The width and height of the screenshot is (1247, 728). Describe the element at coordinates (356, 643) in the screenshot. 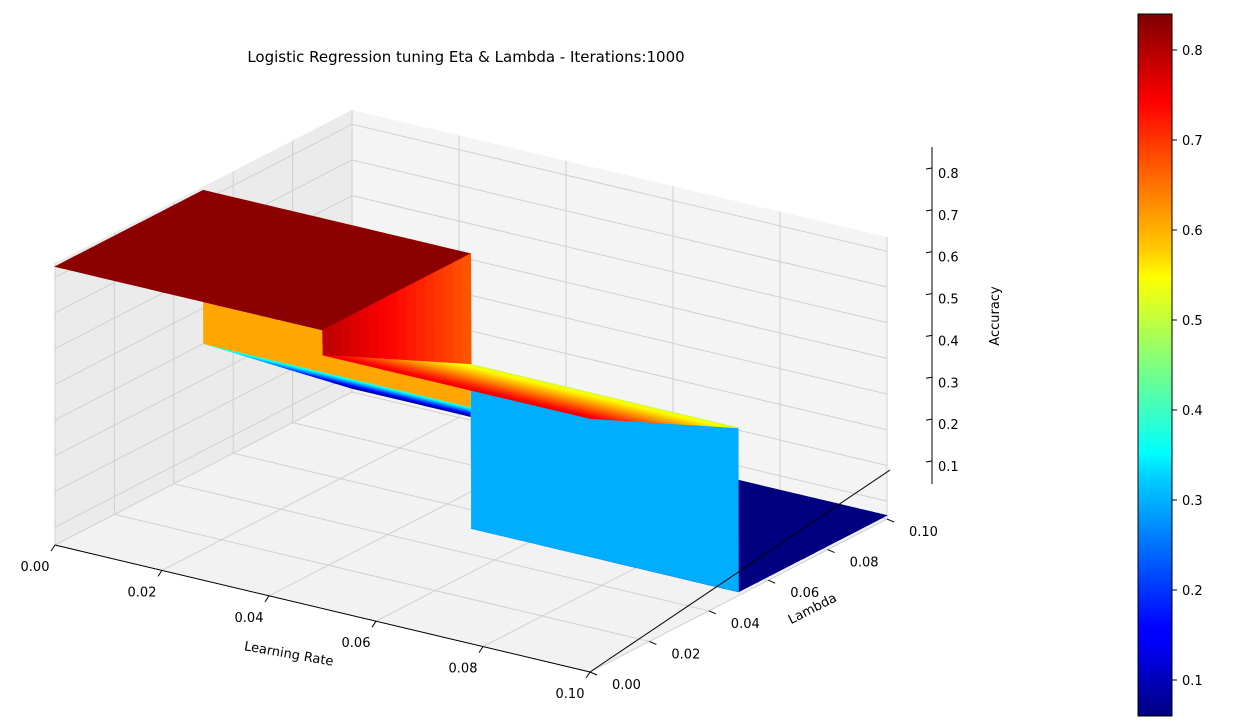

I see `x-tick-label: 0.06` at that location.